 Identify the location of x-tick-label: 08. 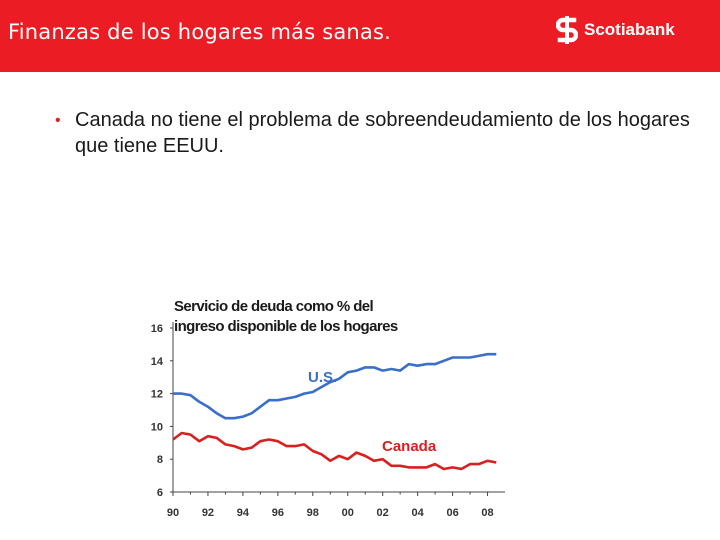
(487, 513).